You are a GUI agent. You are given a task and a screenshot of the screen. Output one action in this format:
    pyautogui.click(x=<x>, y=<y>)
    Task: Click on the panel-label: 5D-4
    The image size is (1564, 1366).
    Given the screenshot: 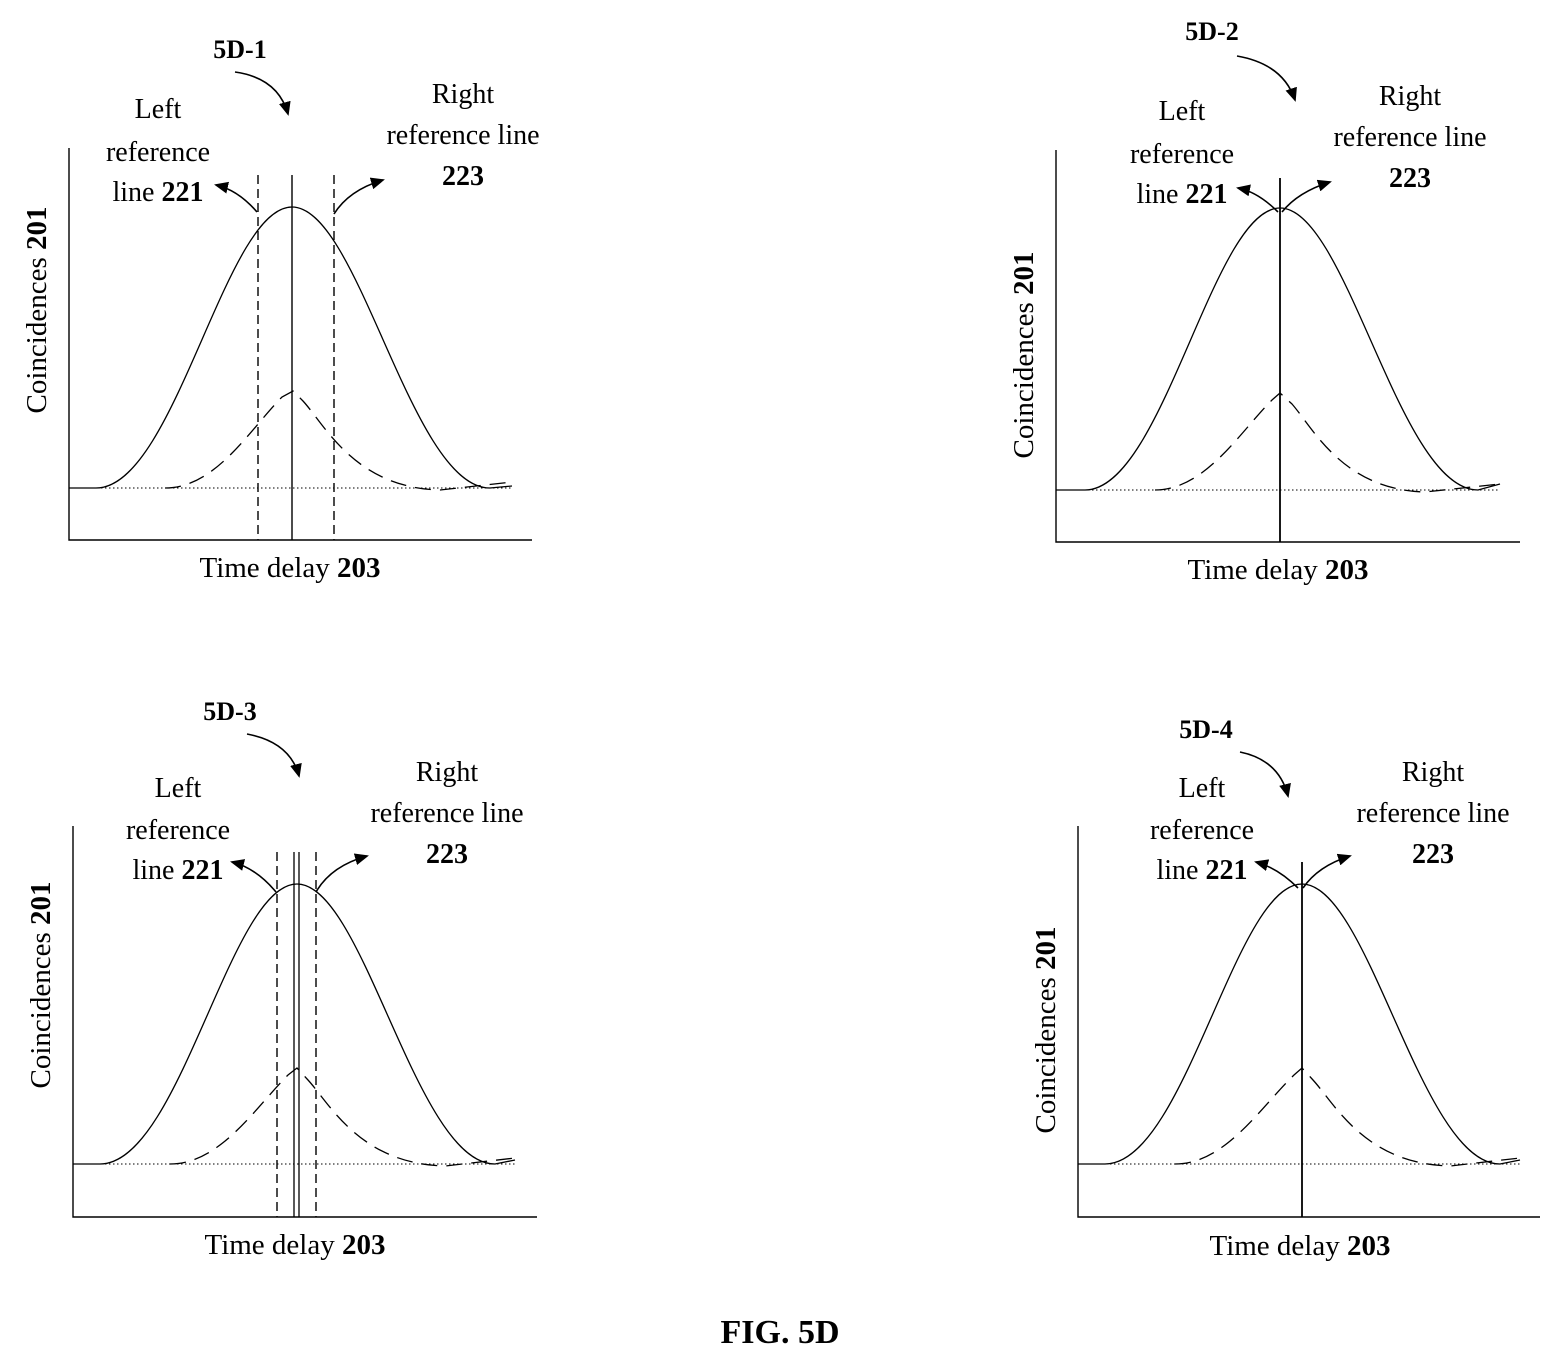 What is the action you would take?
    pyautogui.click(x=1205, y=729)
    